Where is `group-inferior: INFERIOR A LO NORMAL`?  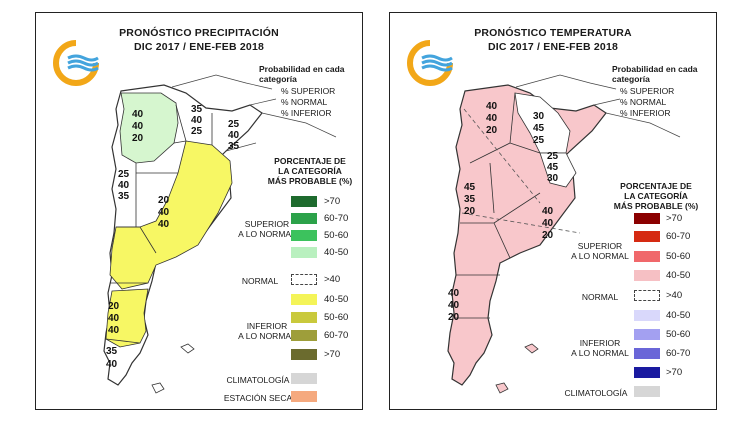
group-inferior: INFERIOR A LO NORMAL is located at coordinates (600, 348).